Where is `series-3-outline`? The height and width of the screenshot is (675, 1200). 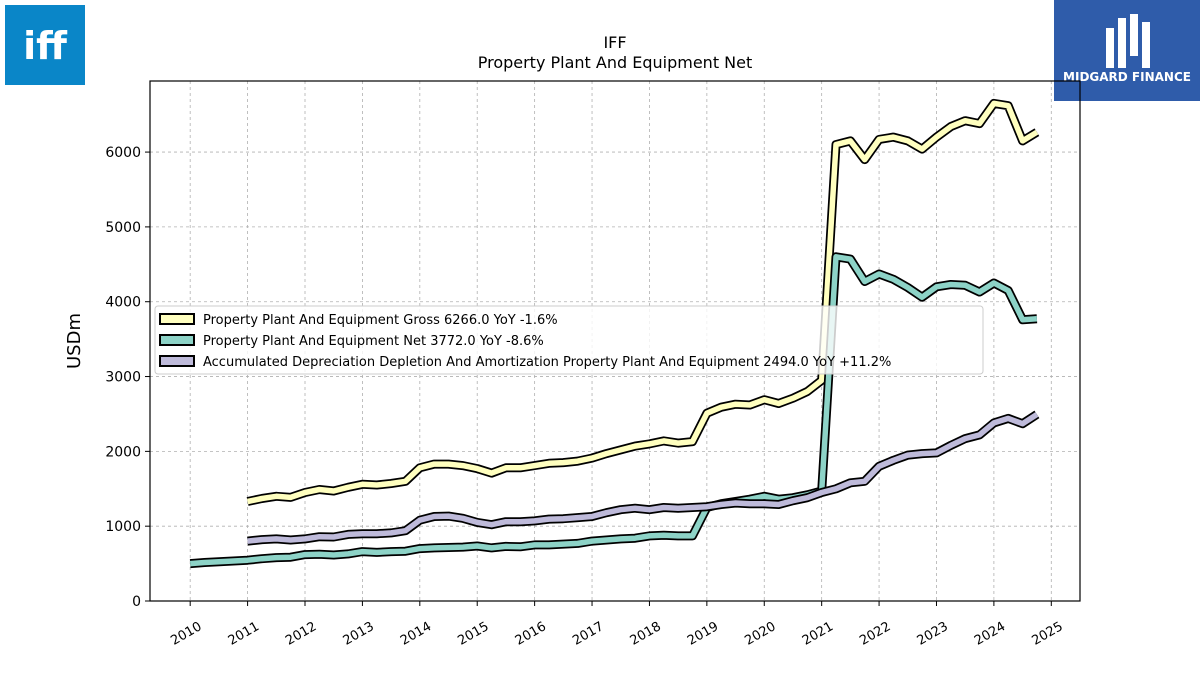
series-3-outline is located at coordinates (643, 478).